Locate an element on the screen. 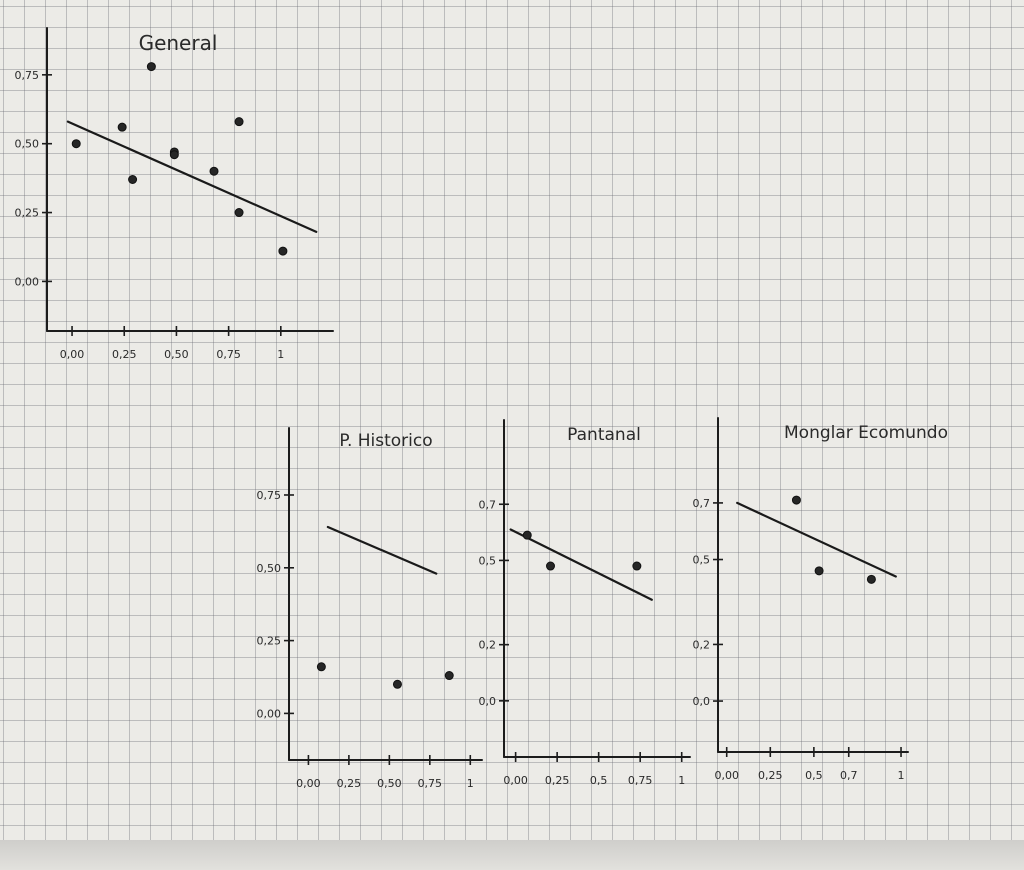 This screenshot has height=870, width=1024. chart-title: General is located at coordinates (178, 43).